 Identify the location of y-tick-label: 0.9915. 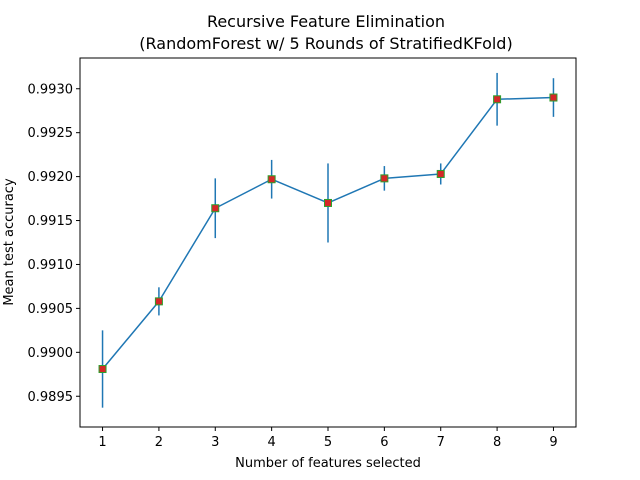
(51, 221).